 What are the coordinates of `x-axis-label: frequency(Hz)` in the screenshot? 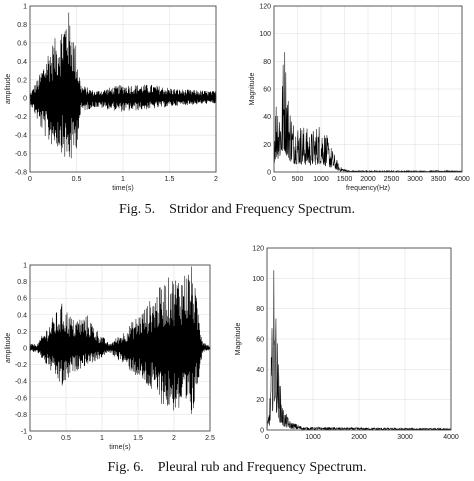 It's located at (368, 188).